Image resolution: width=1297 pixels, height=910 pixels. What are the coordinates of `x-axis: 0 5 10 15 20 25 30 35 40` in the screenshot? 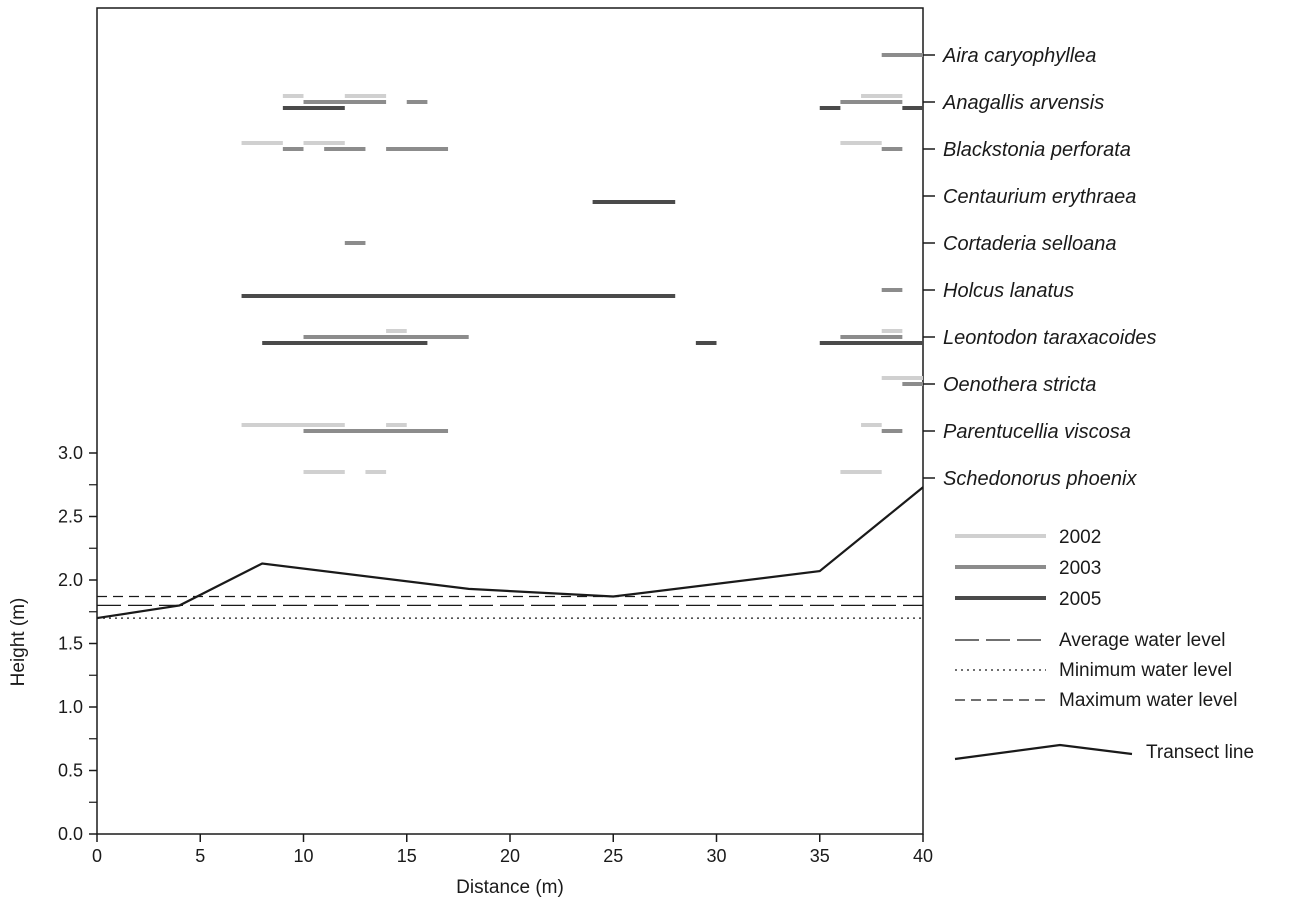 It's located at (512, 850).